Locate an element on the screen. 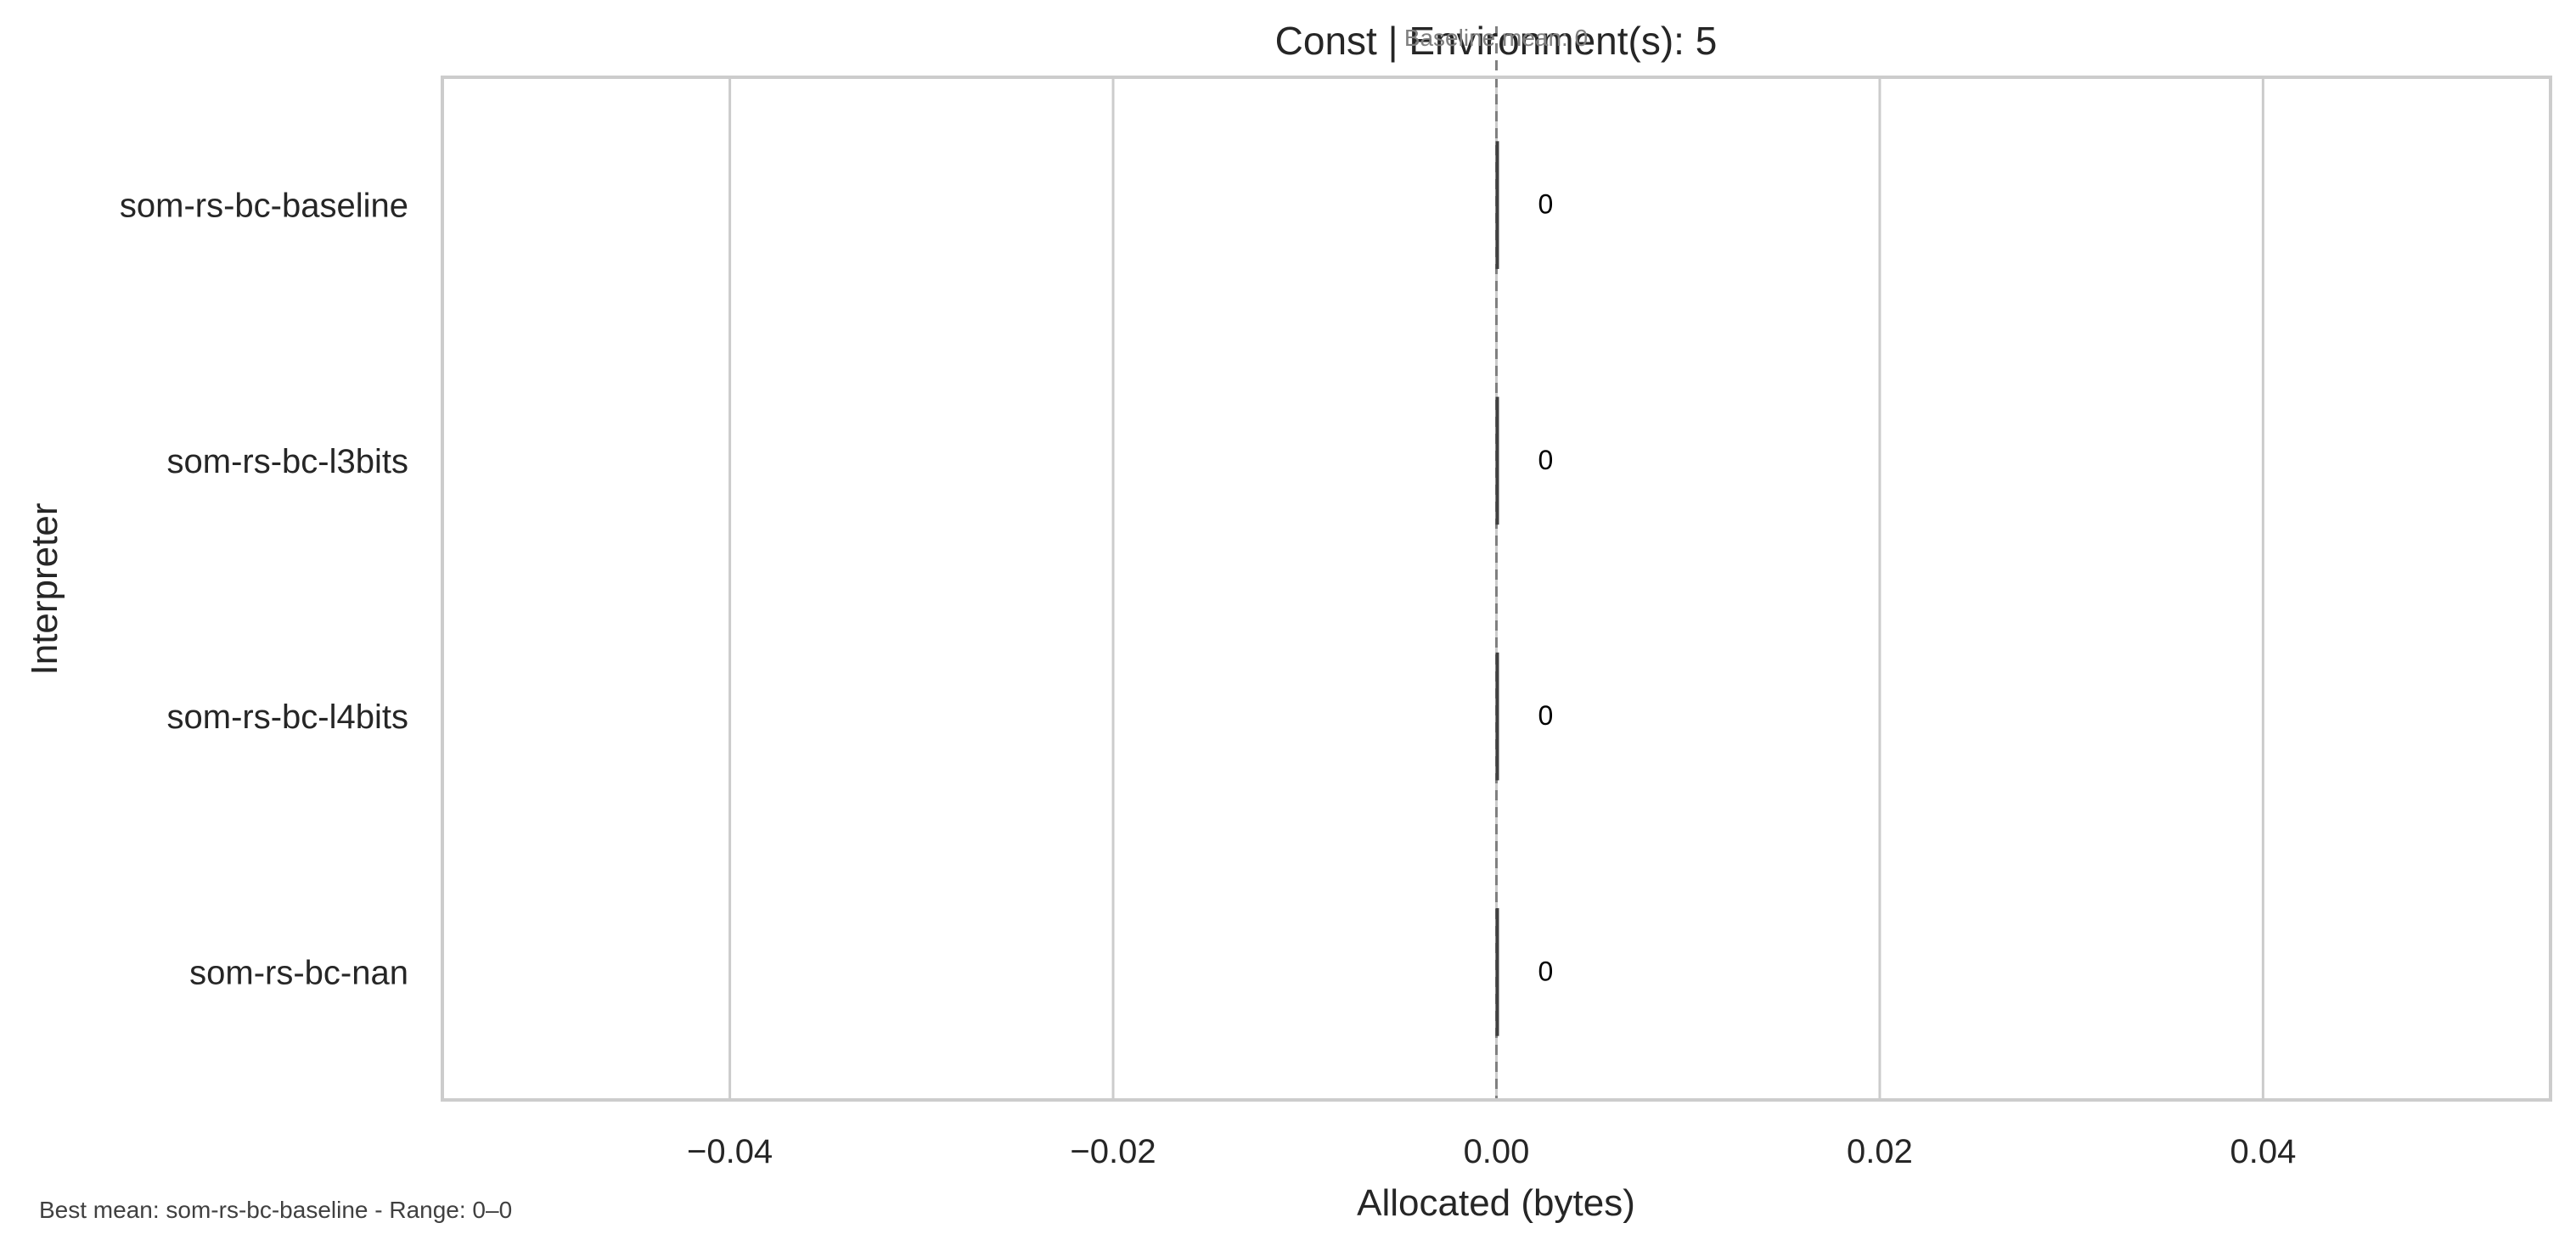 Image resolution: width=2576 pixels, height=1251 pixels. x-tick-label: 0.00 is located at coordinates (1497, 1151).